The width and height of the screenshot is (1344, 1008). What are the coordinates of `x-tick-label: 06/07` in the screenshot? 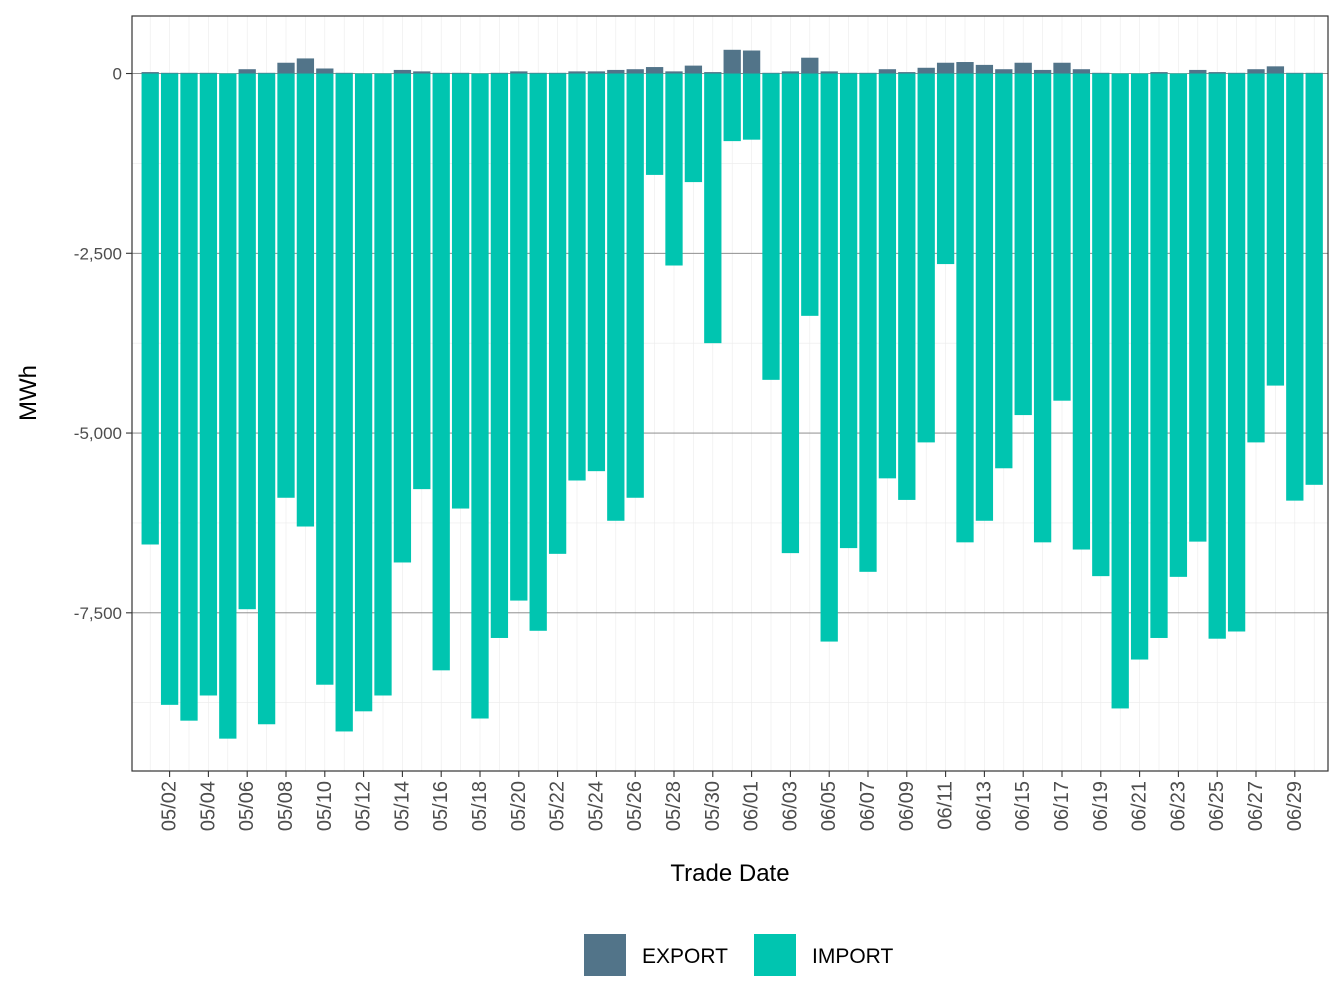 It's located at (868, 806).